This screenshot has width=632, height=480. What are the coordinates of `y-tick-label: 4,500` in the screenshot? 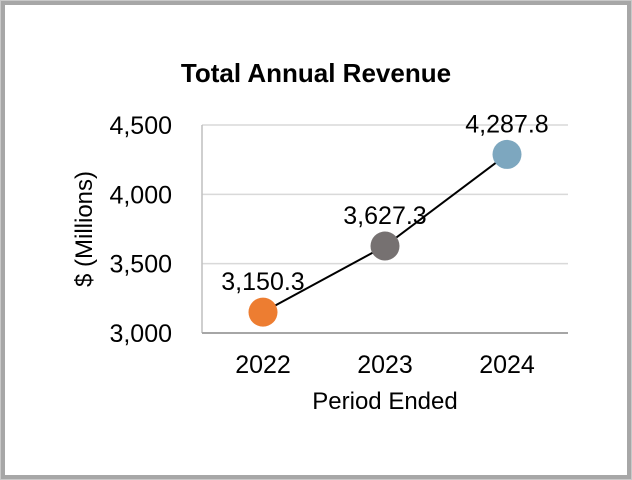 It's located at (140, 126).